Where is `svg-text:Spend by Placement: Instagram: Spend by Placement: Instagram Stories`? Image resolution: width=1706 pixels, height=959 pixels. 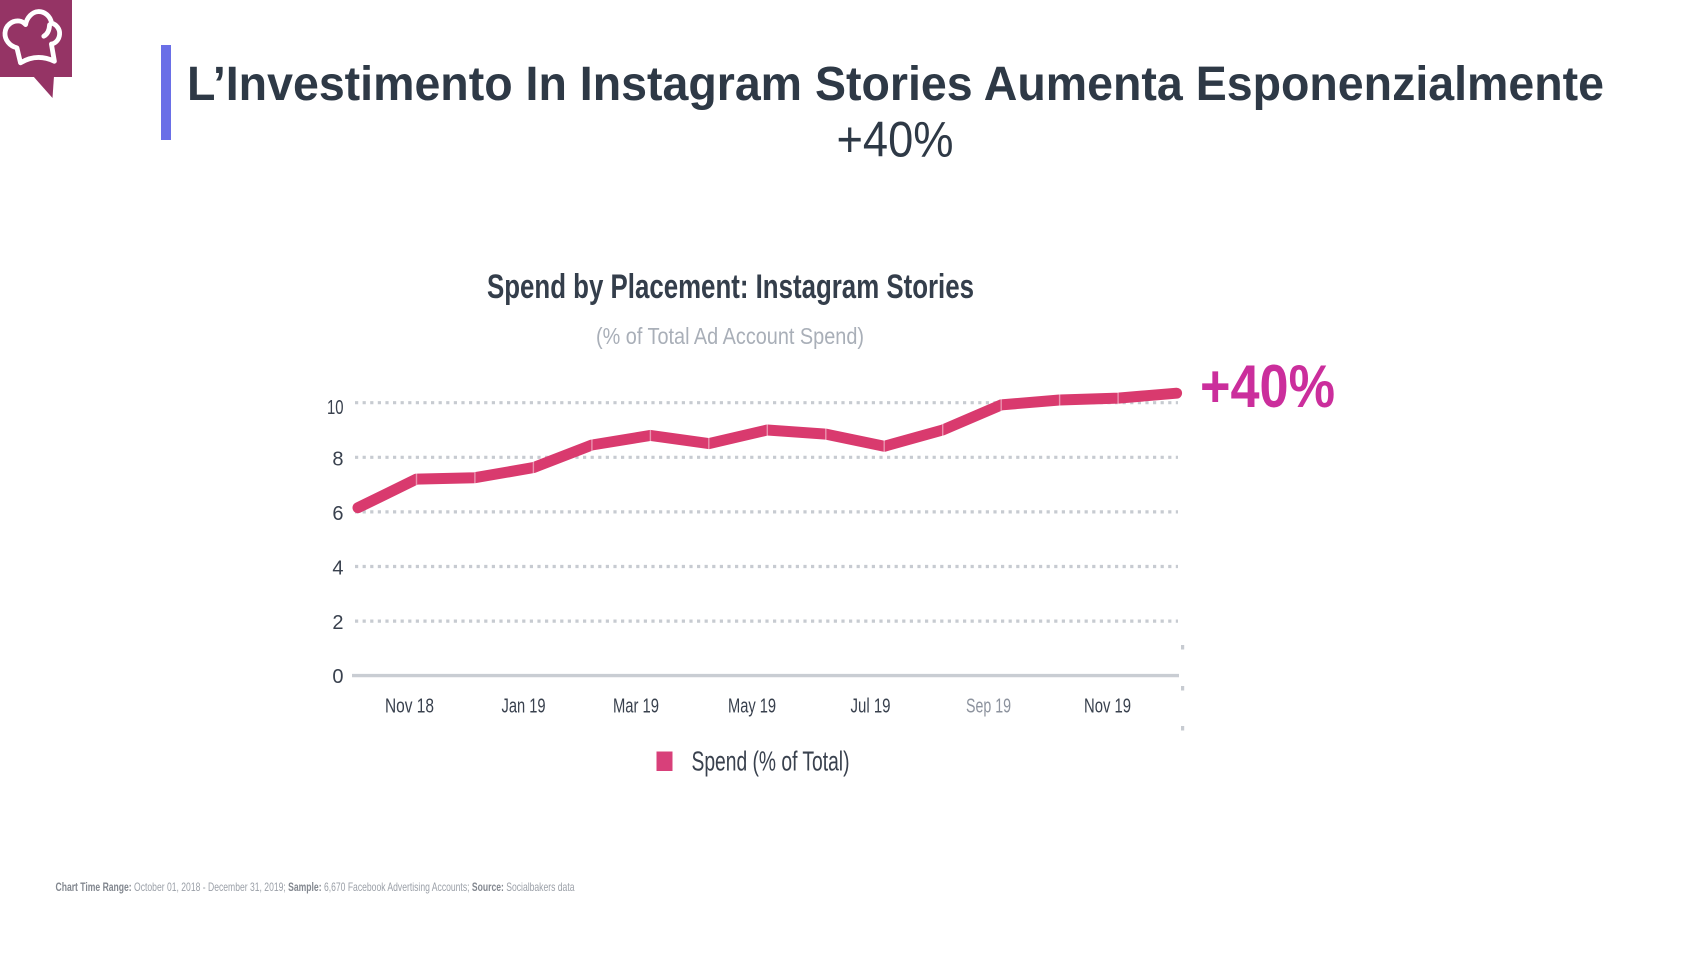 svg-text:Spend by Placement: Instagram: Spend by Placement: Instagram Stories is located at coordinates (730, 287).